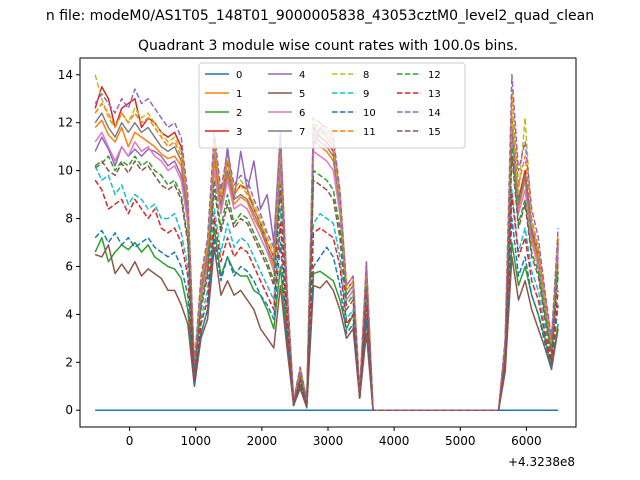  What do you see at coordinates (286, 75) in the screenshot?
I see `legend-item-4: 4` at bounding box center [286, 75].